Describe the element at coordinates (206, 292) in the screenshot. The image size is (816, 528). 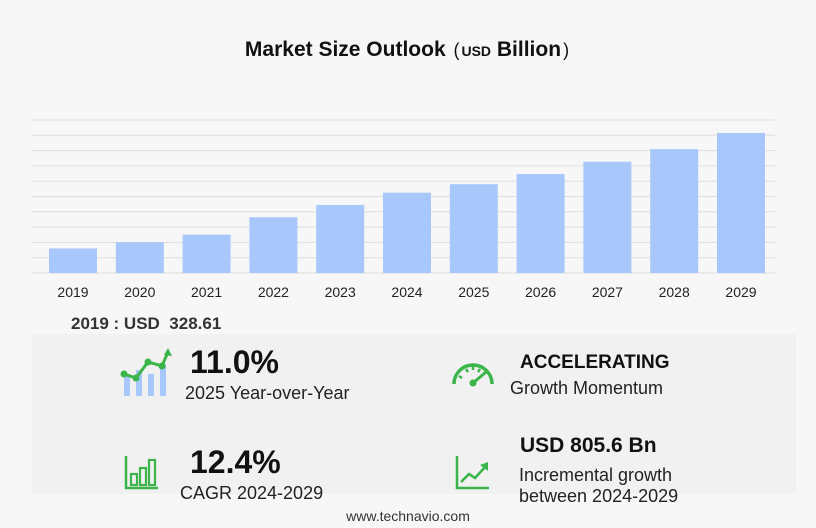
I see `x-tick-label: 2021` at that location.